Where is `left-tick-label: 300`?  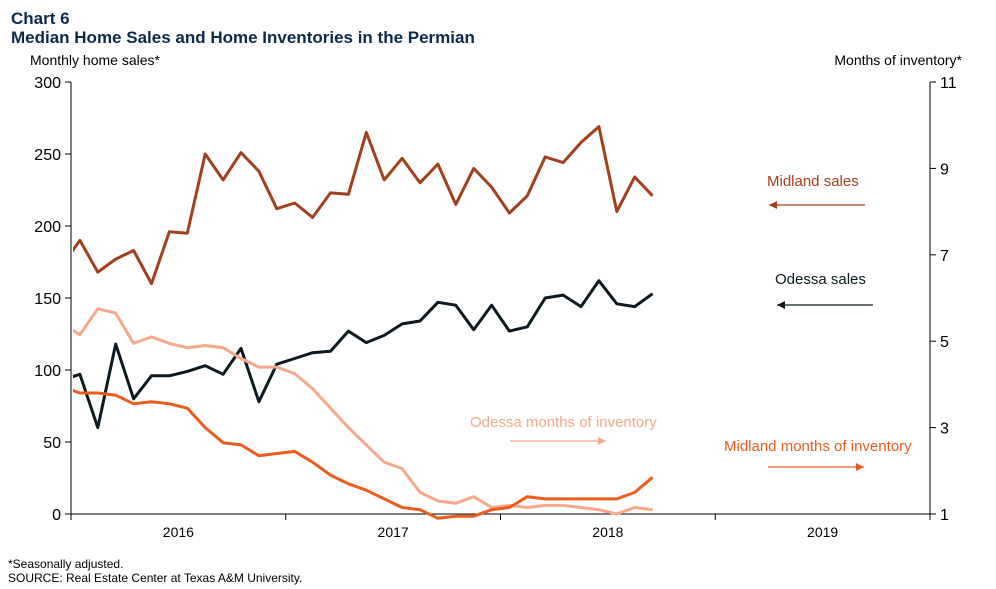 left-tick-label: 300 is located at coordinates (47, 83).